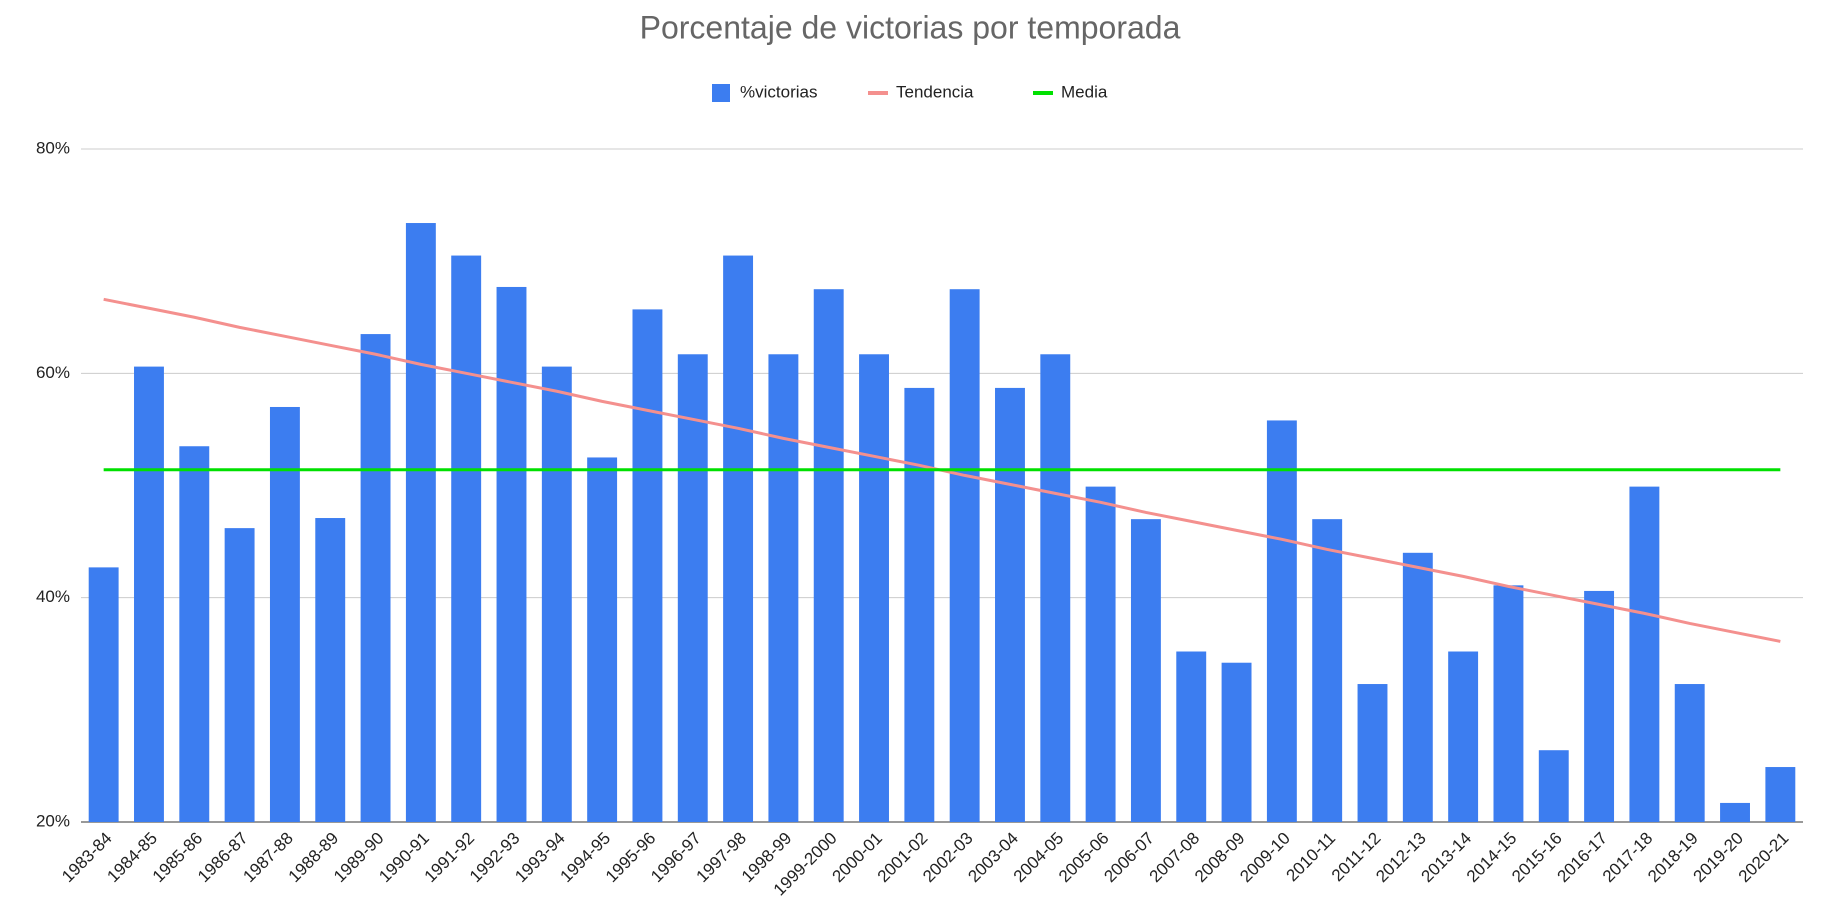  I want to click on legend-label: Media, so click(1084, 91).